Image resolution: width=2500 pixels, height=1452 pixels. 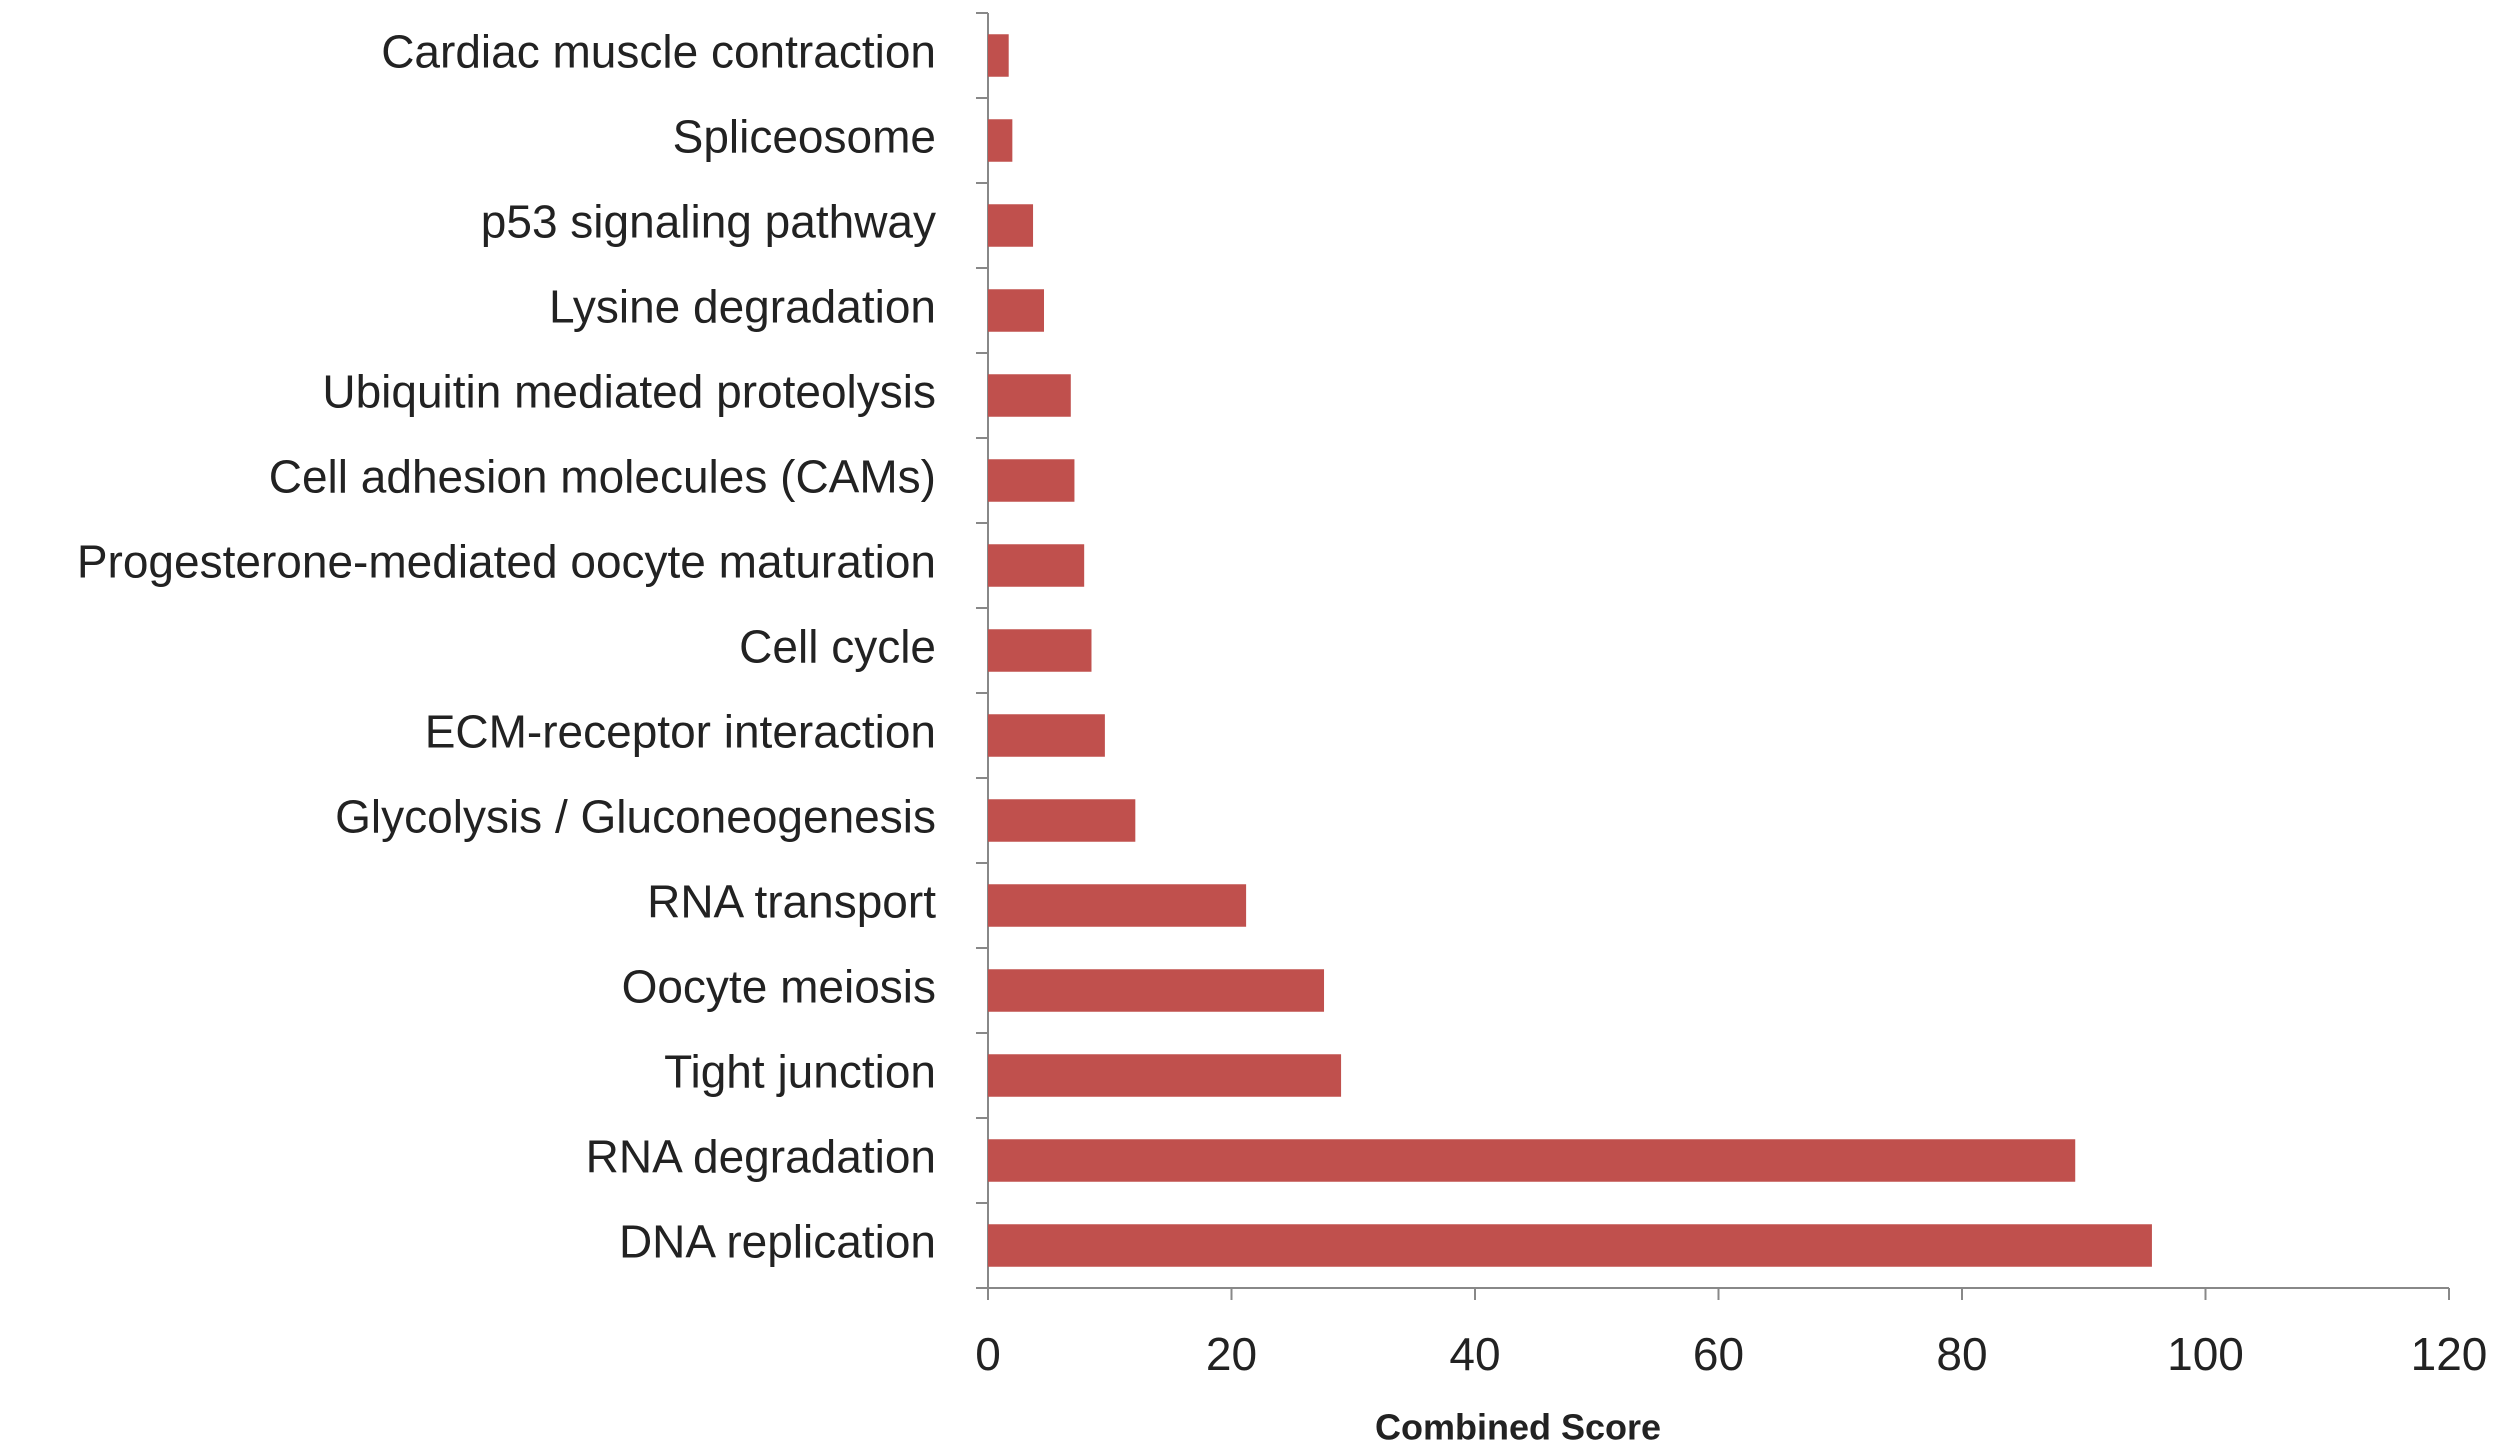 I want to click on y-tick-label: Ubiquitin mediated proteolysis, so click(x=629, y=392).